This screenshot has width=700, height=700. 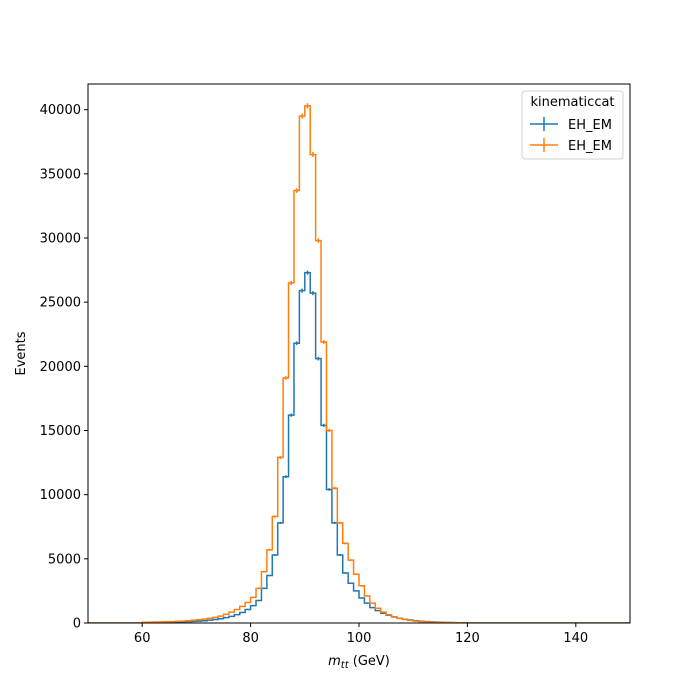 I want to click on legend-entry-2: EH_EM, so click(x=571, y=146).